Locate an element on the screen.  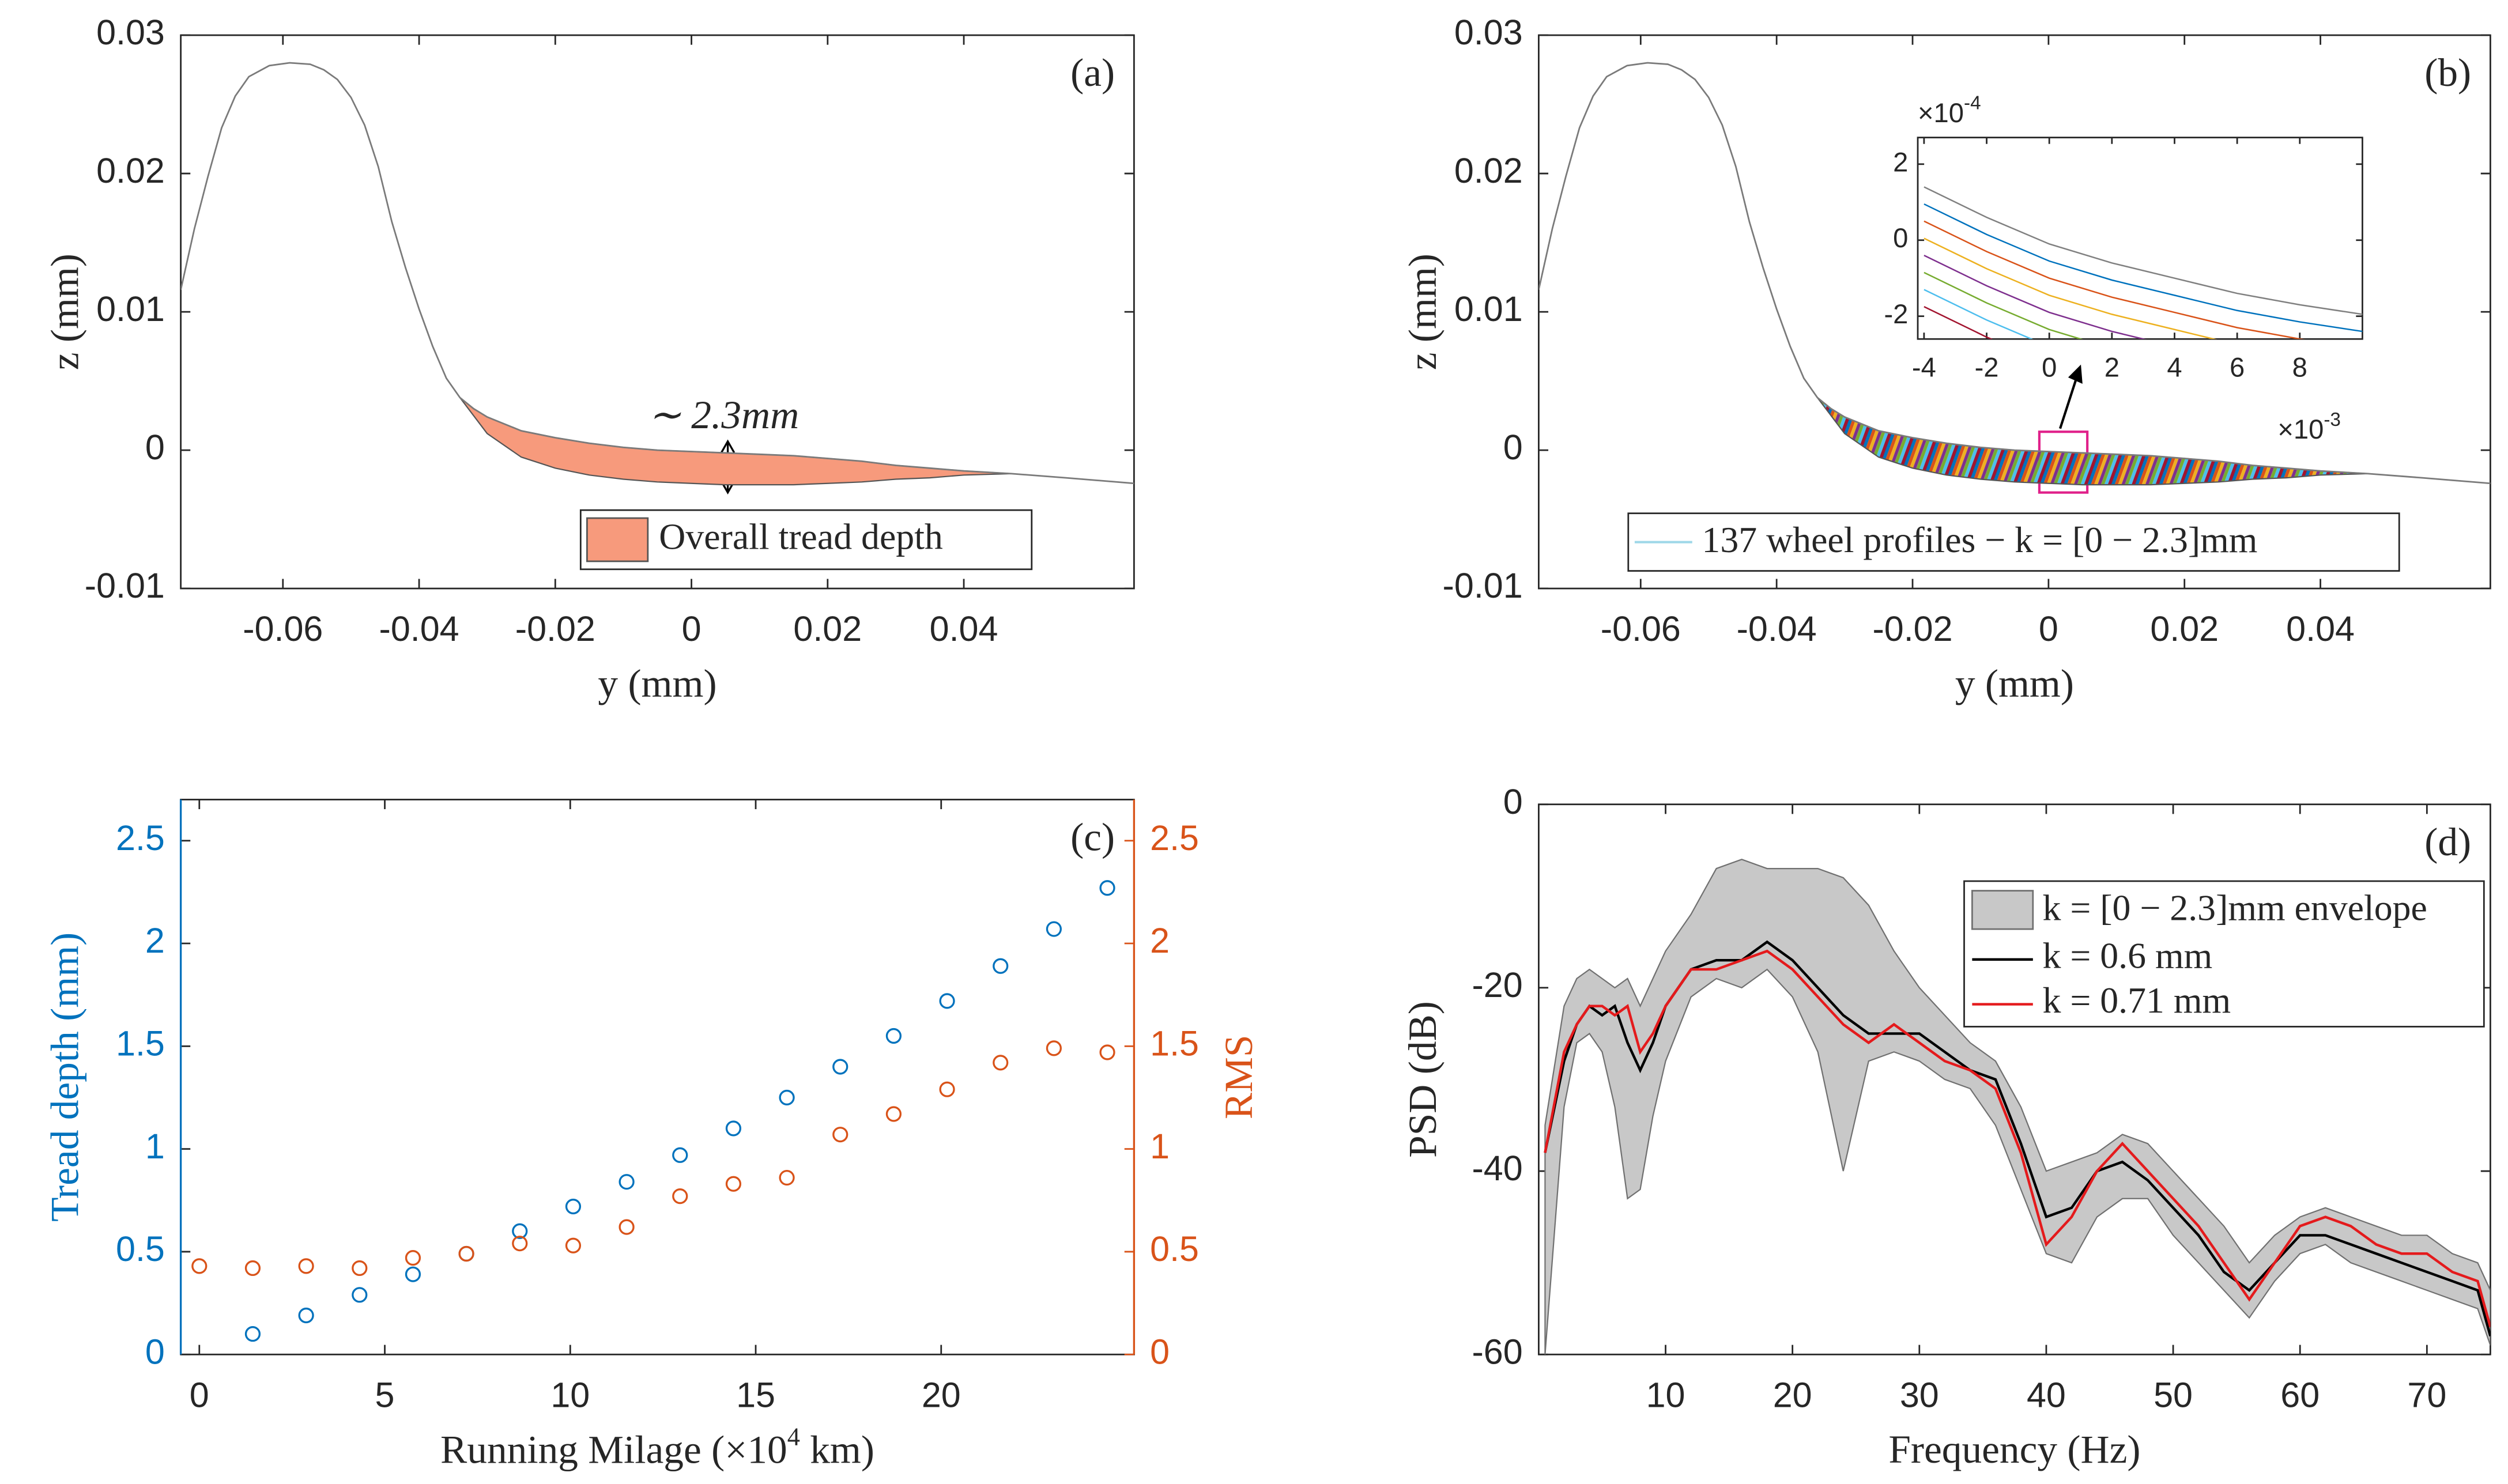
envelope is located at coordinates (2017, 1106).